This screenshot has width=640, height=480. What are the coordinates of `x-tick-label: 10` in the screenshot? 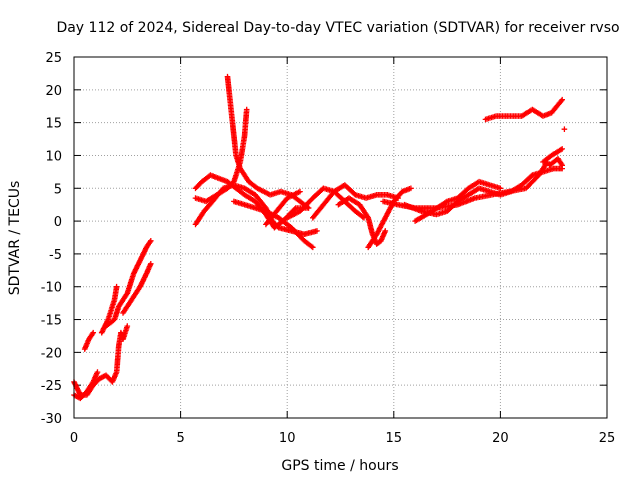 It's located at (287, 438).